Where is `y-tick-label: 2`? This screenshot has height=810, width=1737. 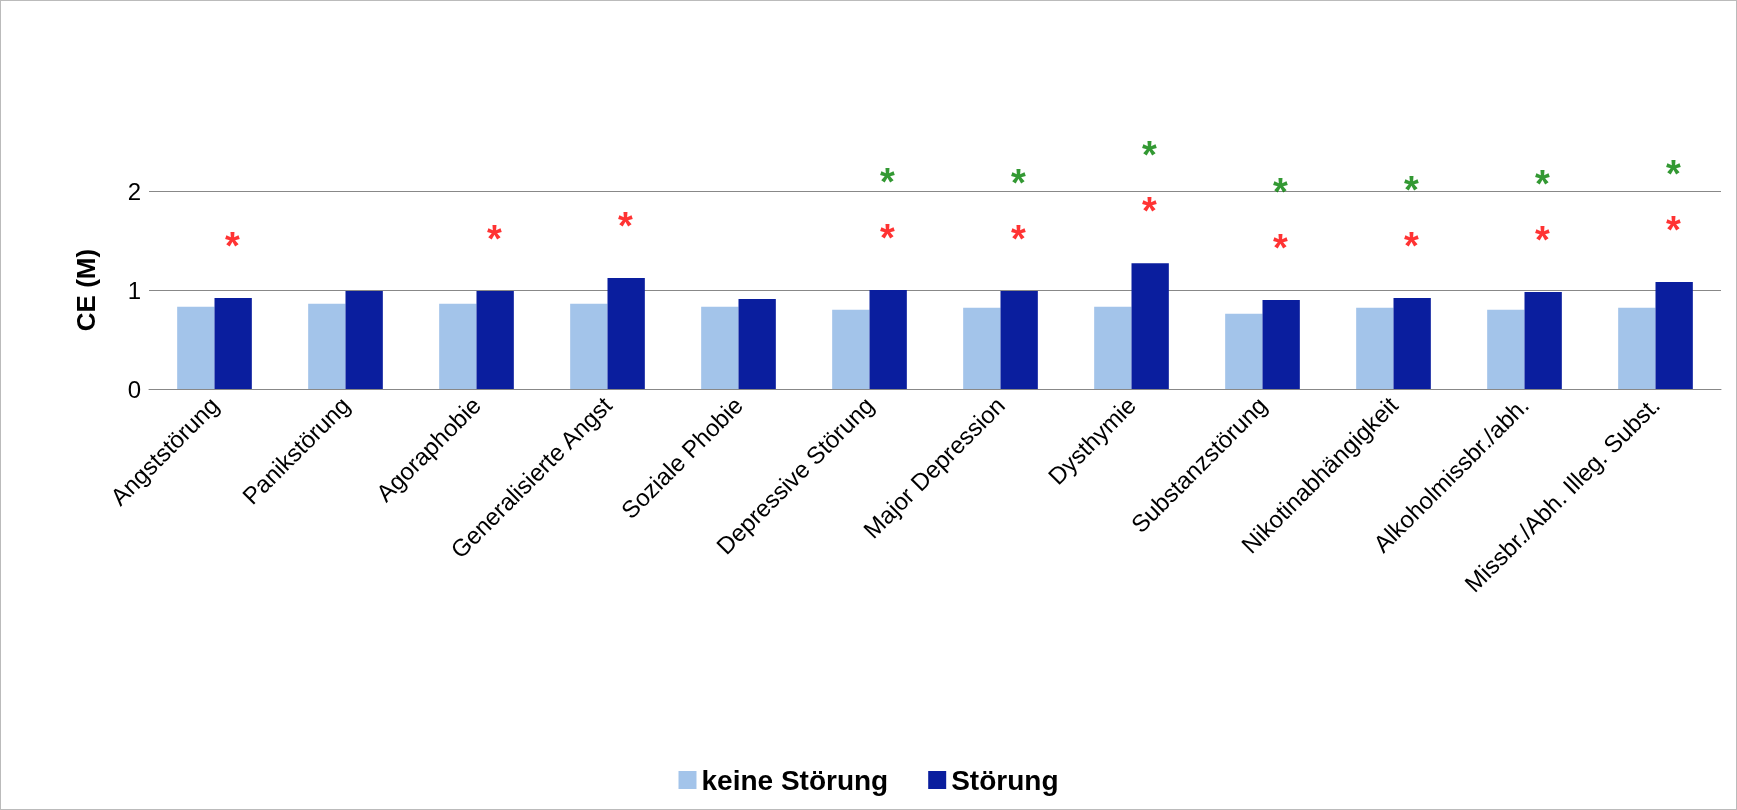 y-tick-label: 2 is located at coordinates (134, 191).